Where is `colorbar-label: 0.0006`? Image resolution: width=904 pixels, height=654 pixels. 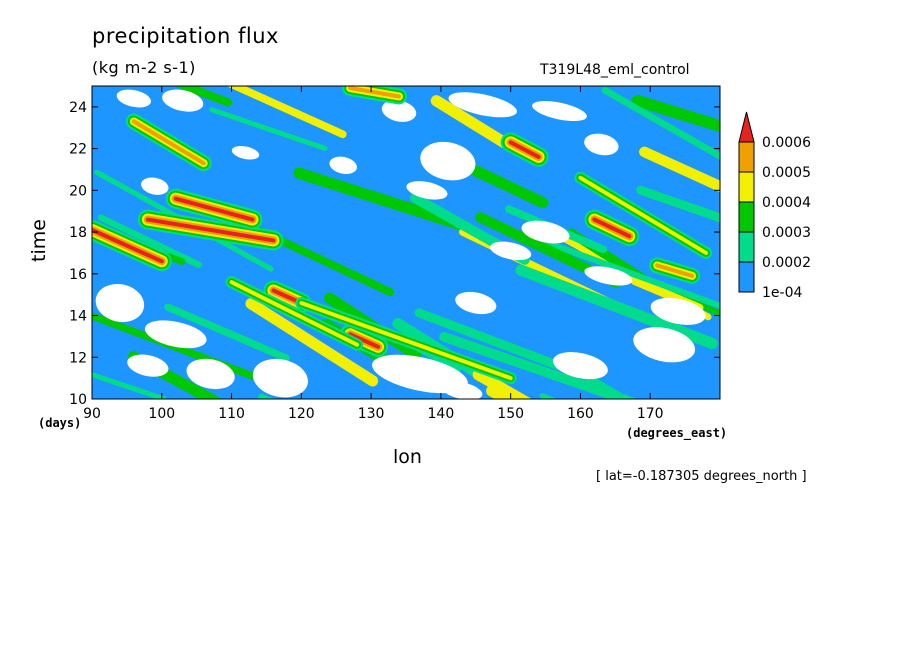
colorbar-label: 0.0006 is located at coordinates (786, 143).